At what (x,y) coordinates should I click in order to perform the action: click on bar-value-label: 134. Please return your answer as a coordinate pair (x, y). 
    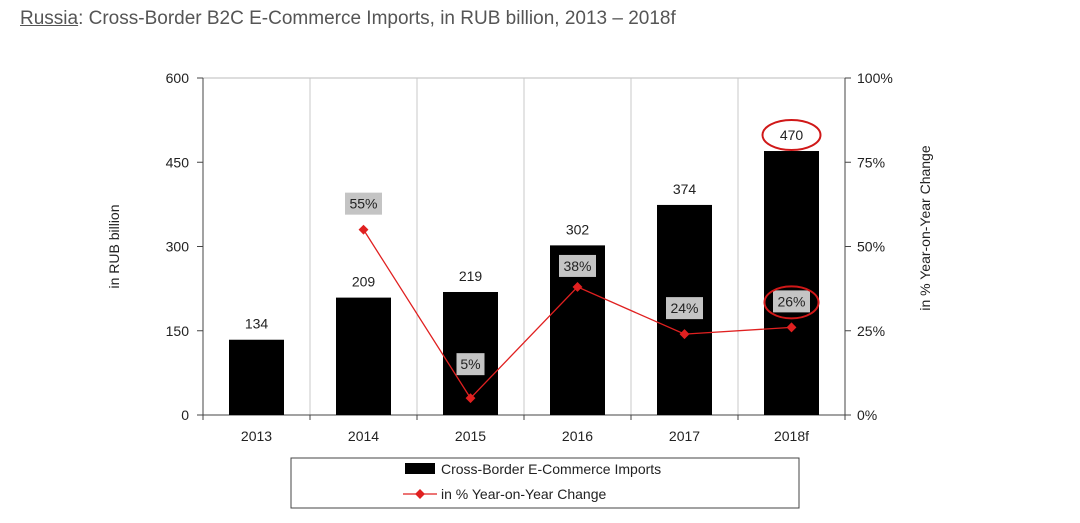
    Looking at the image, I should click on (257, 324).